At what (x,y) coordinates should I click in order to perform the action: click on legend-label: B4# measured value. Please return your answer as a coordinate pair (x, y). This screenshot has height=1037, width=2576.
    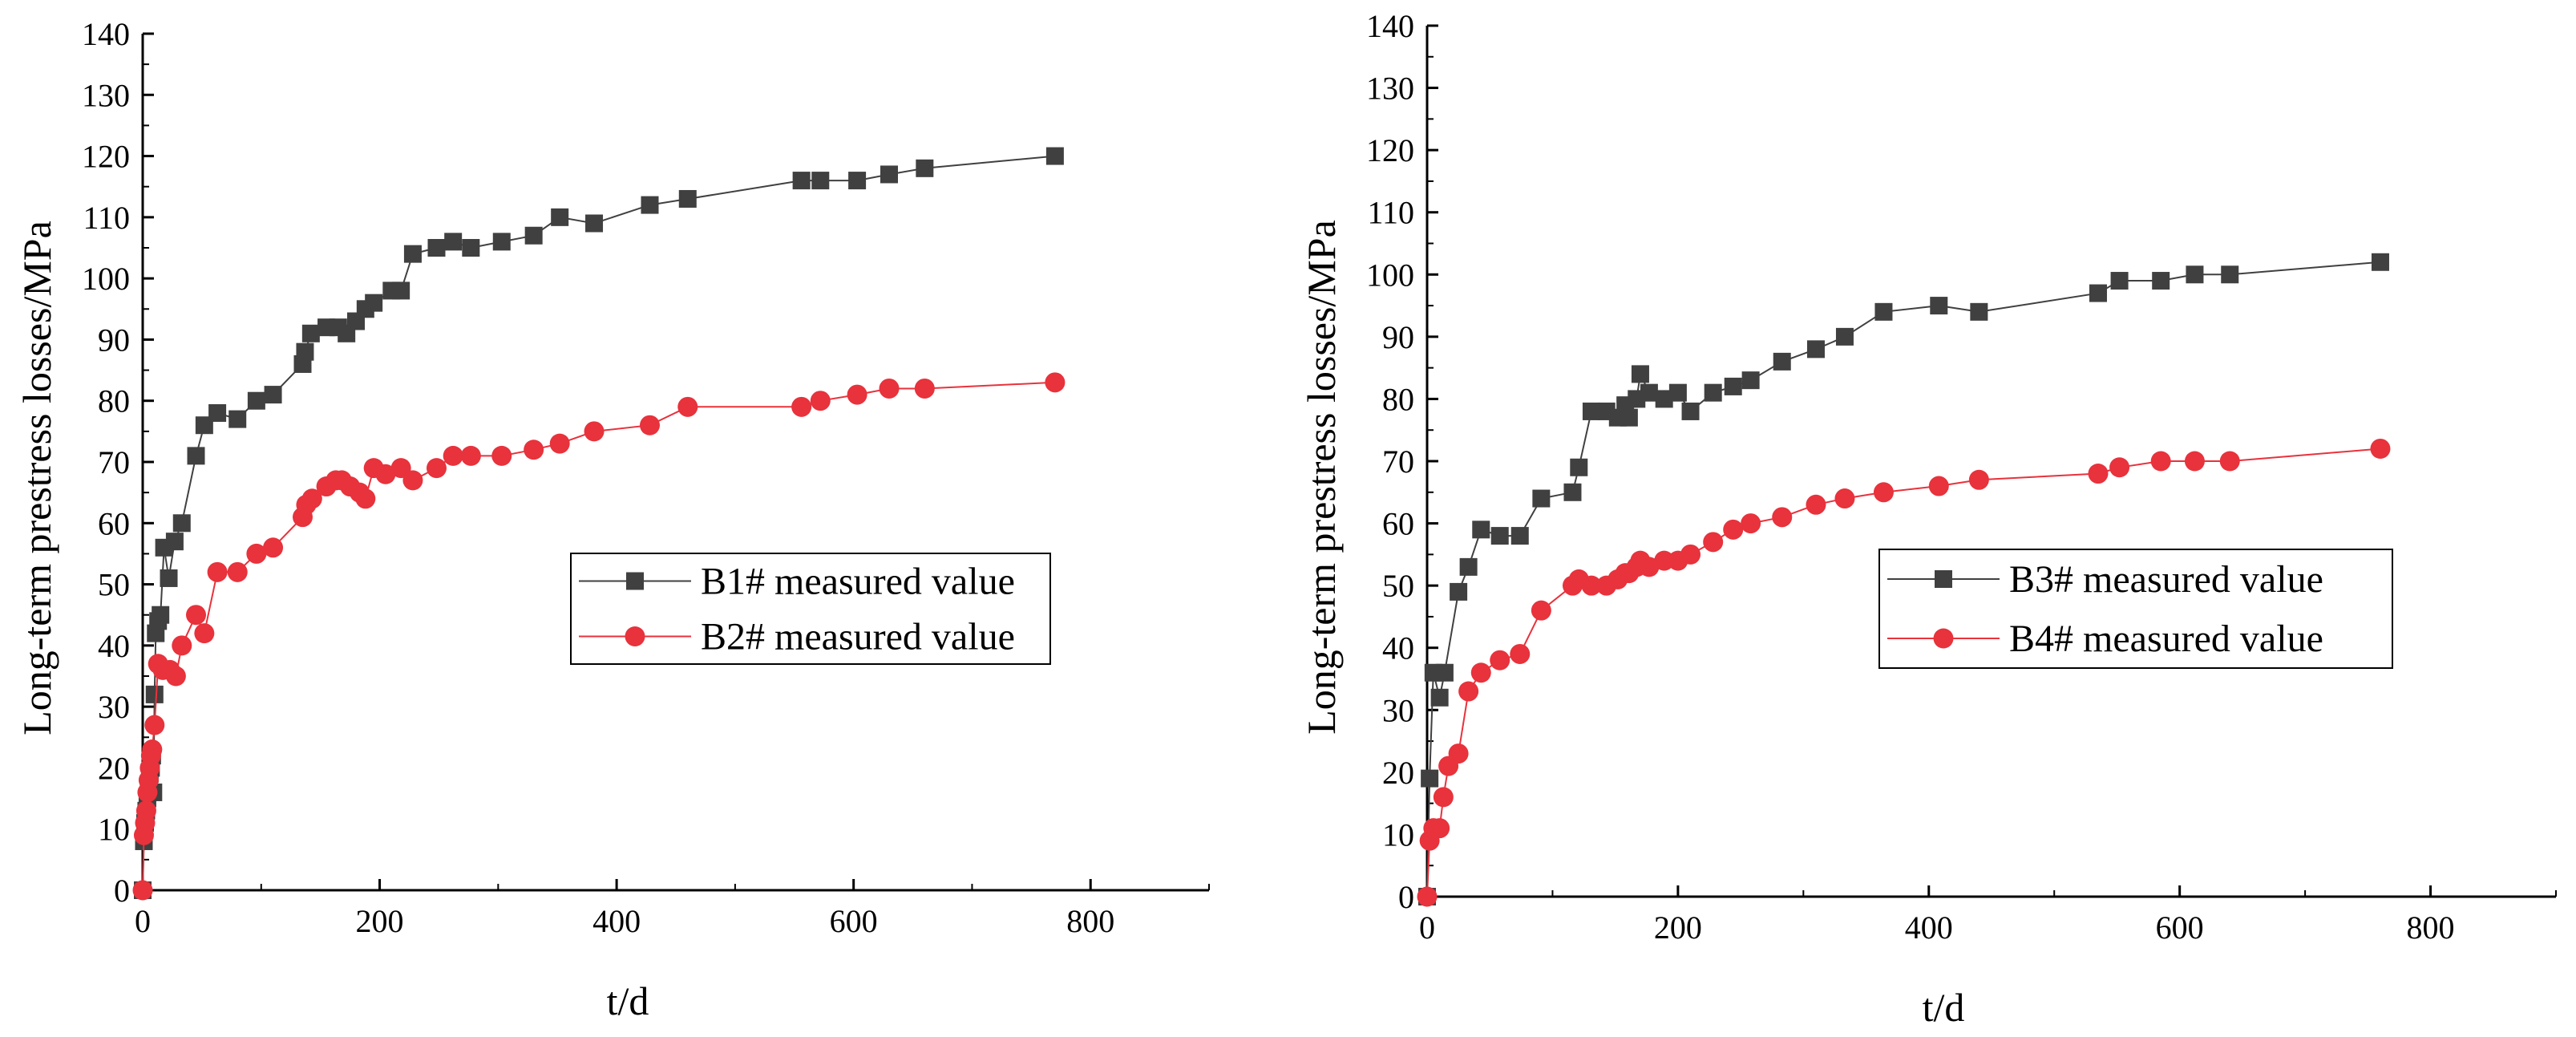
    Looking at the image, I should click on (2166, 639).